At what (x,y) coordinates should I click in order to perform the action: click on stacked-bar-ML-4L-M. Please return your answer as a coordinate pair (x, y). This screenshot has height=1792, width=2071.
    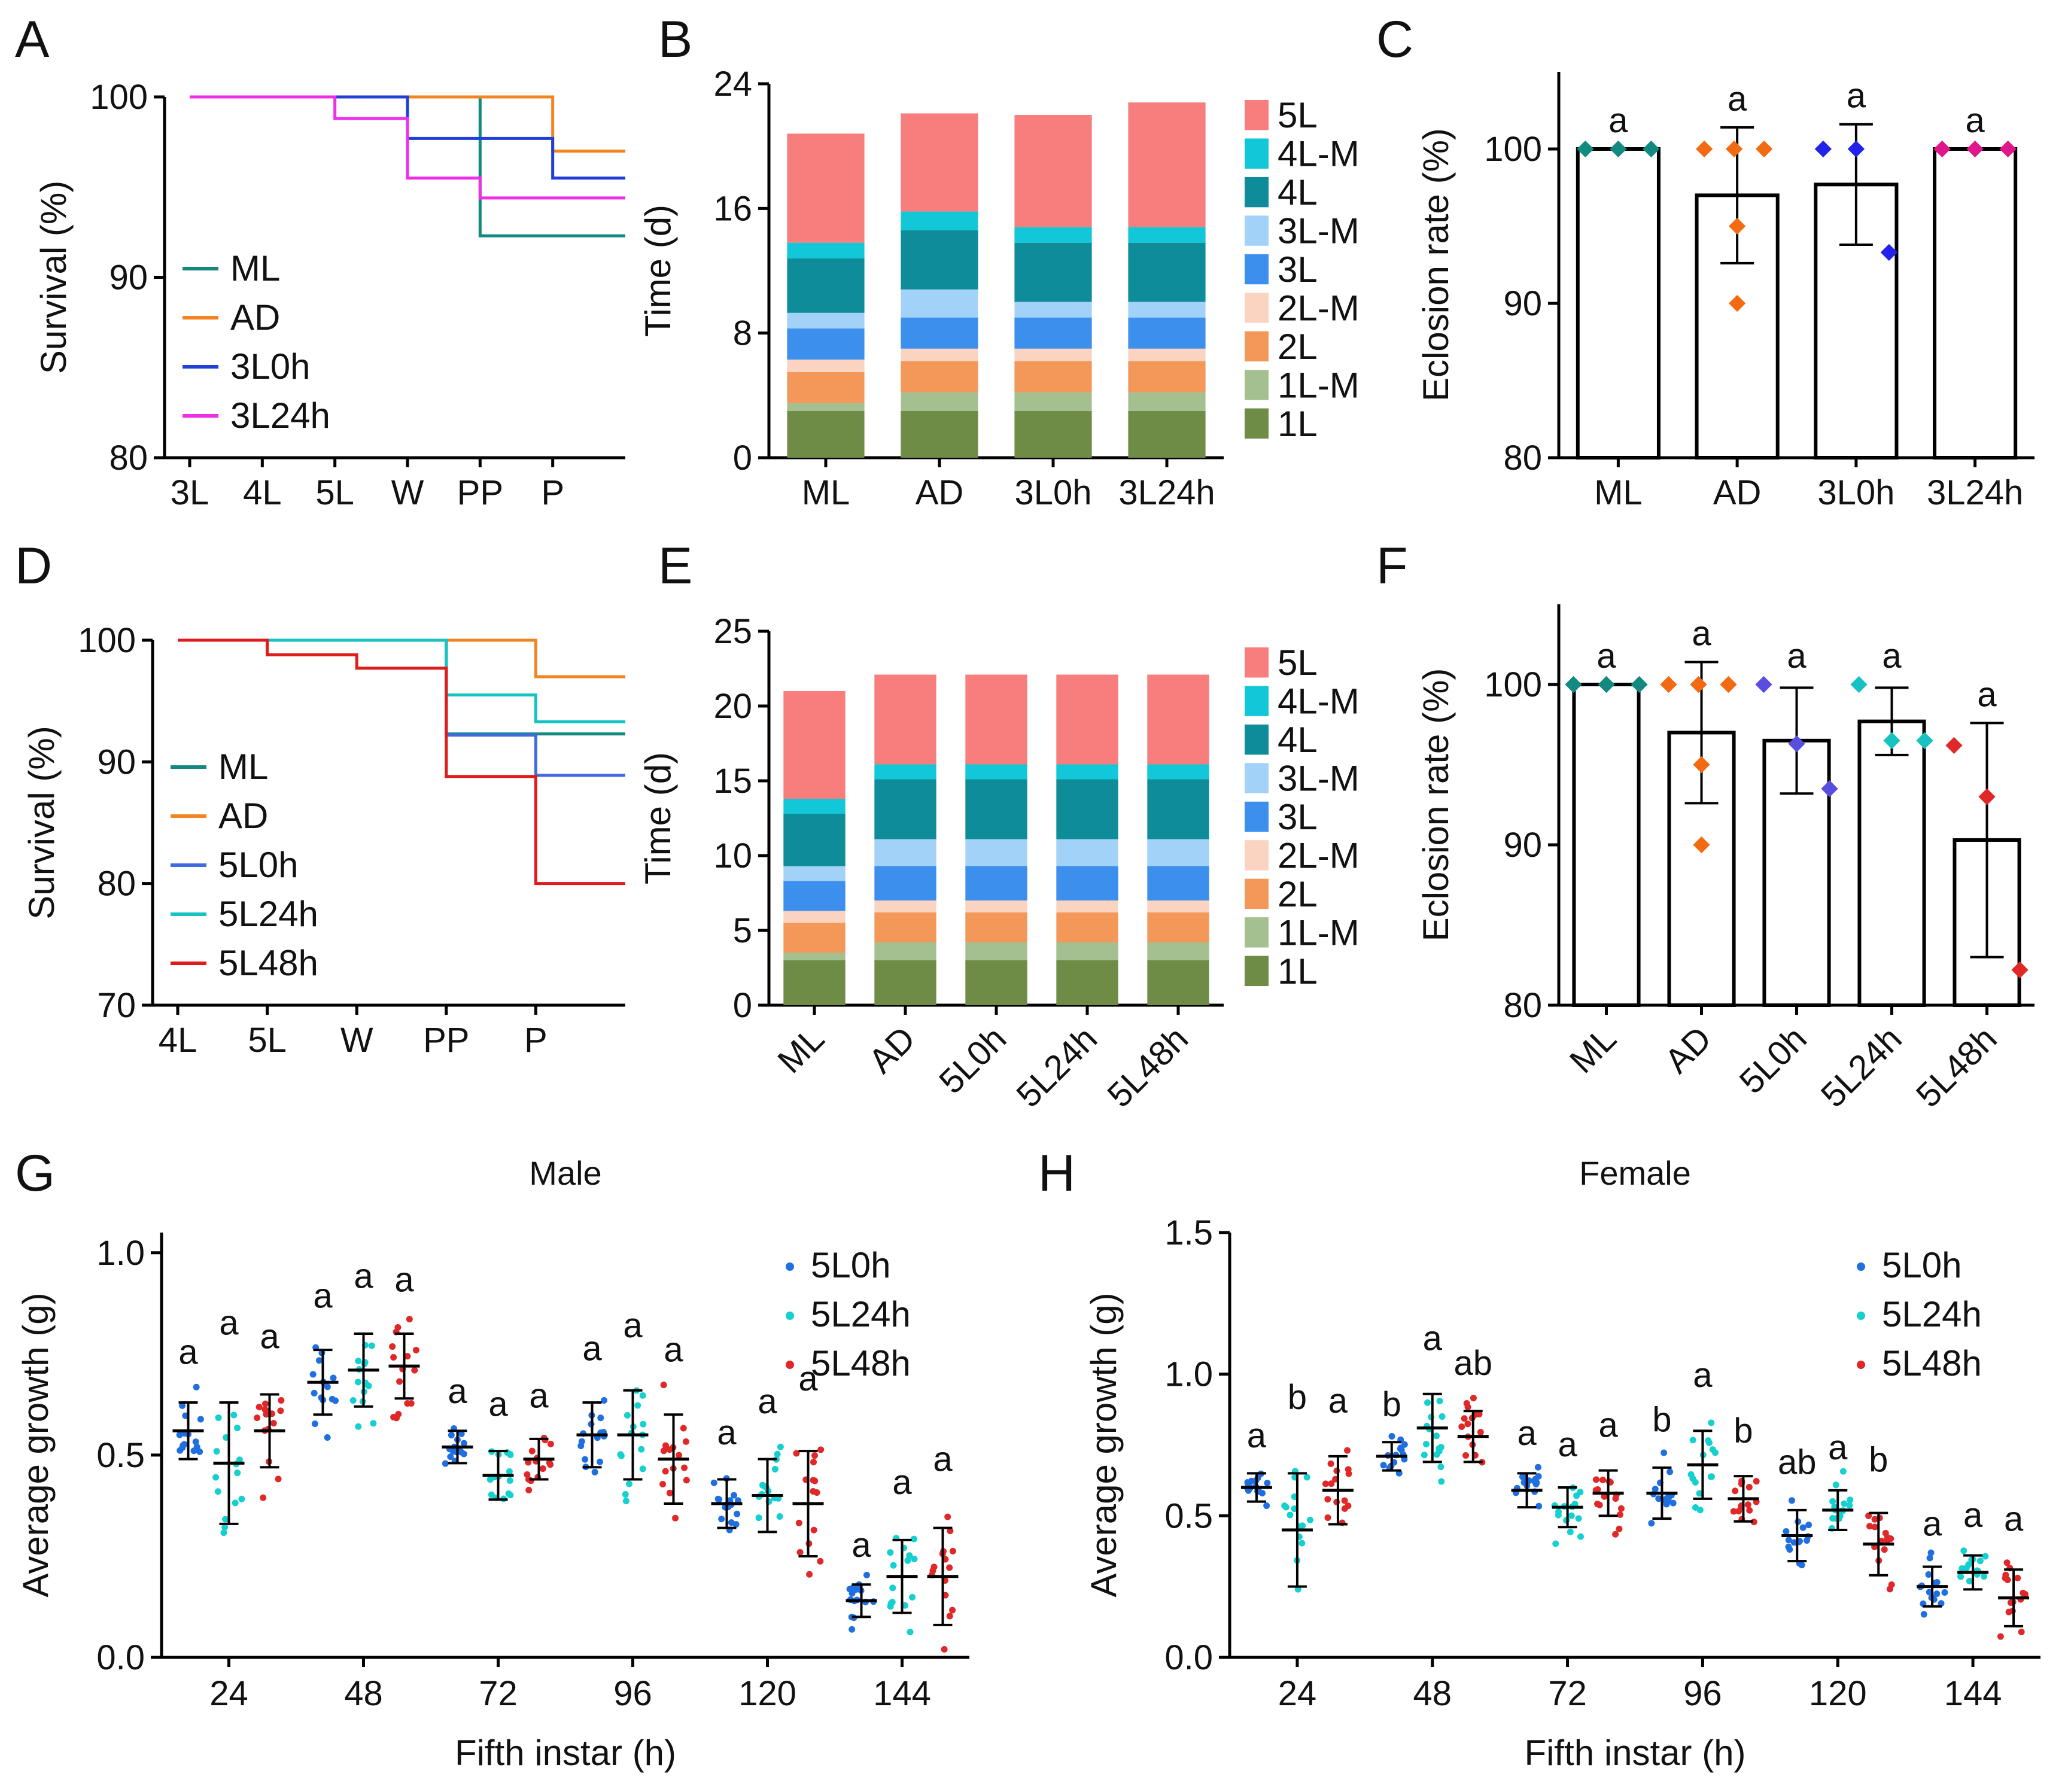
    Looking at the image, I should click on (826, 250).